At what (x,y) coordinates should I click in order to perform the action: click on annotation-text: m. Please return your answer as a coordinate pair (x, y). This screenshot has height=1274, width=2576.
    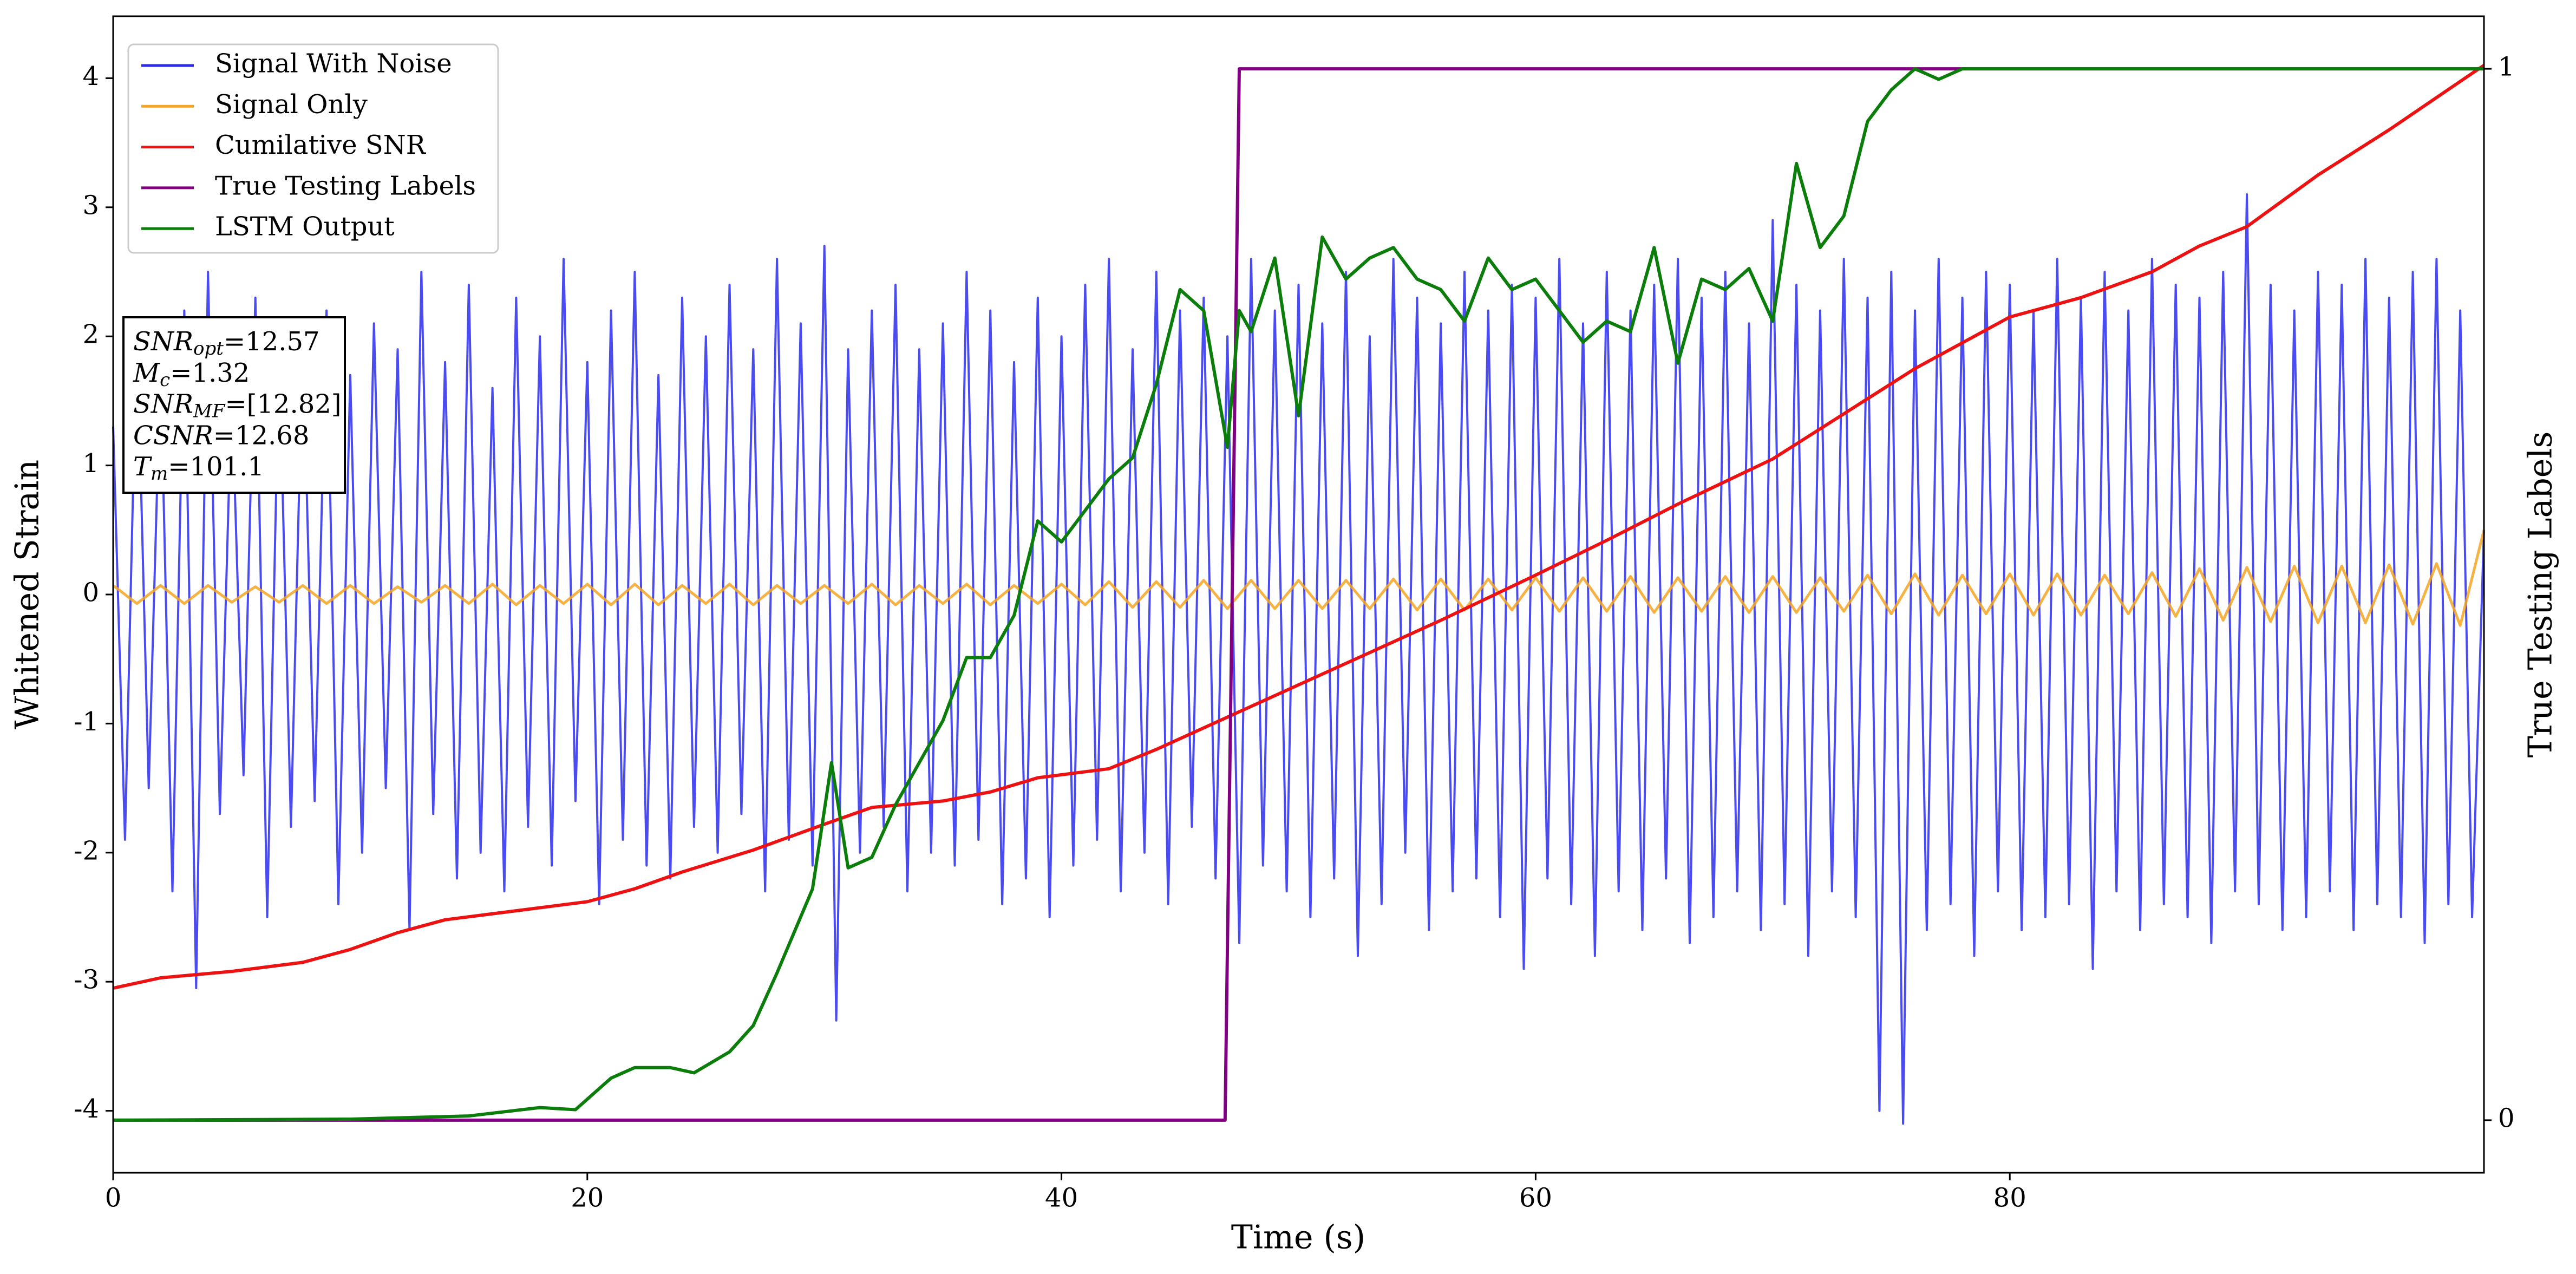
    Looking at the image, I should click on (159, 474).